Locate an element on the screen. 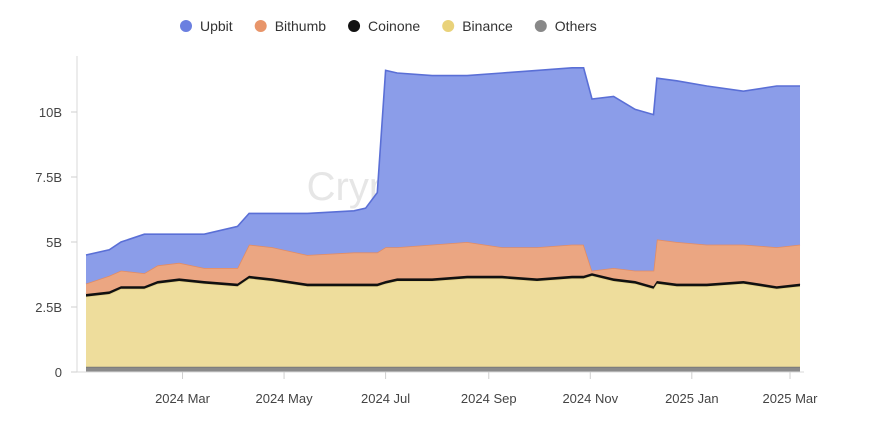 The image size is (879, 443). legend-label-coinone: Coinone is located at coordinates (394, 26).